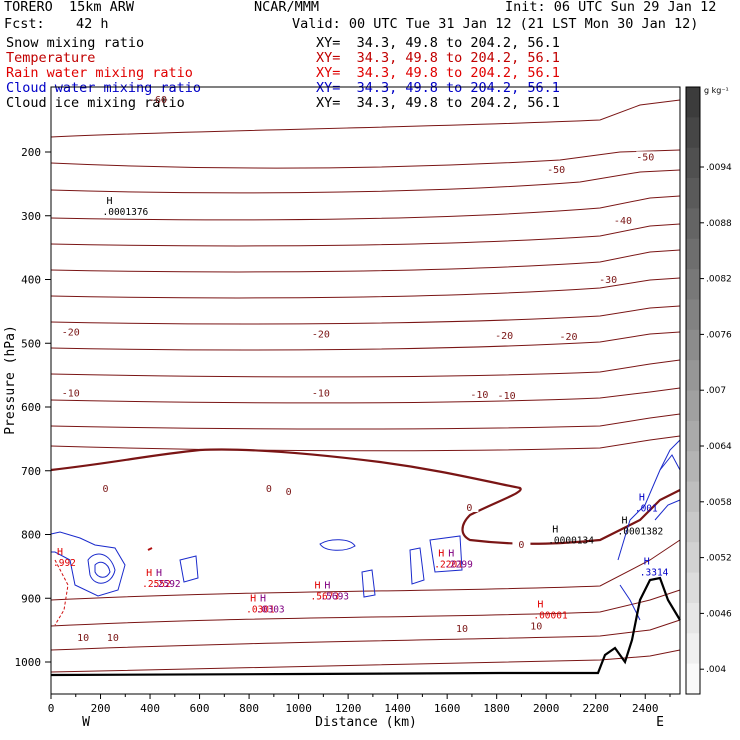  I want to click on colorbar-tick-label: .0088, so click(719, 224).